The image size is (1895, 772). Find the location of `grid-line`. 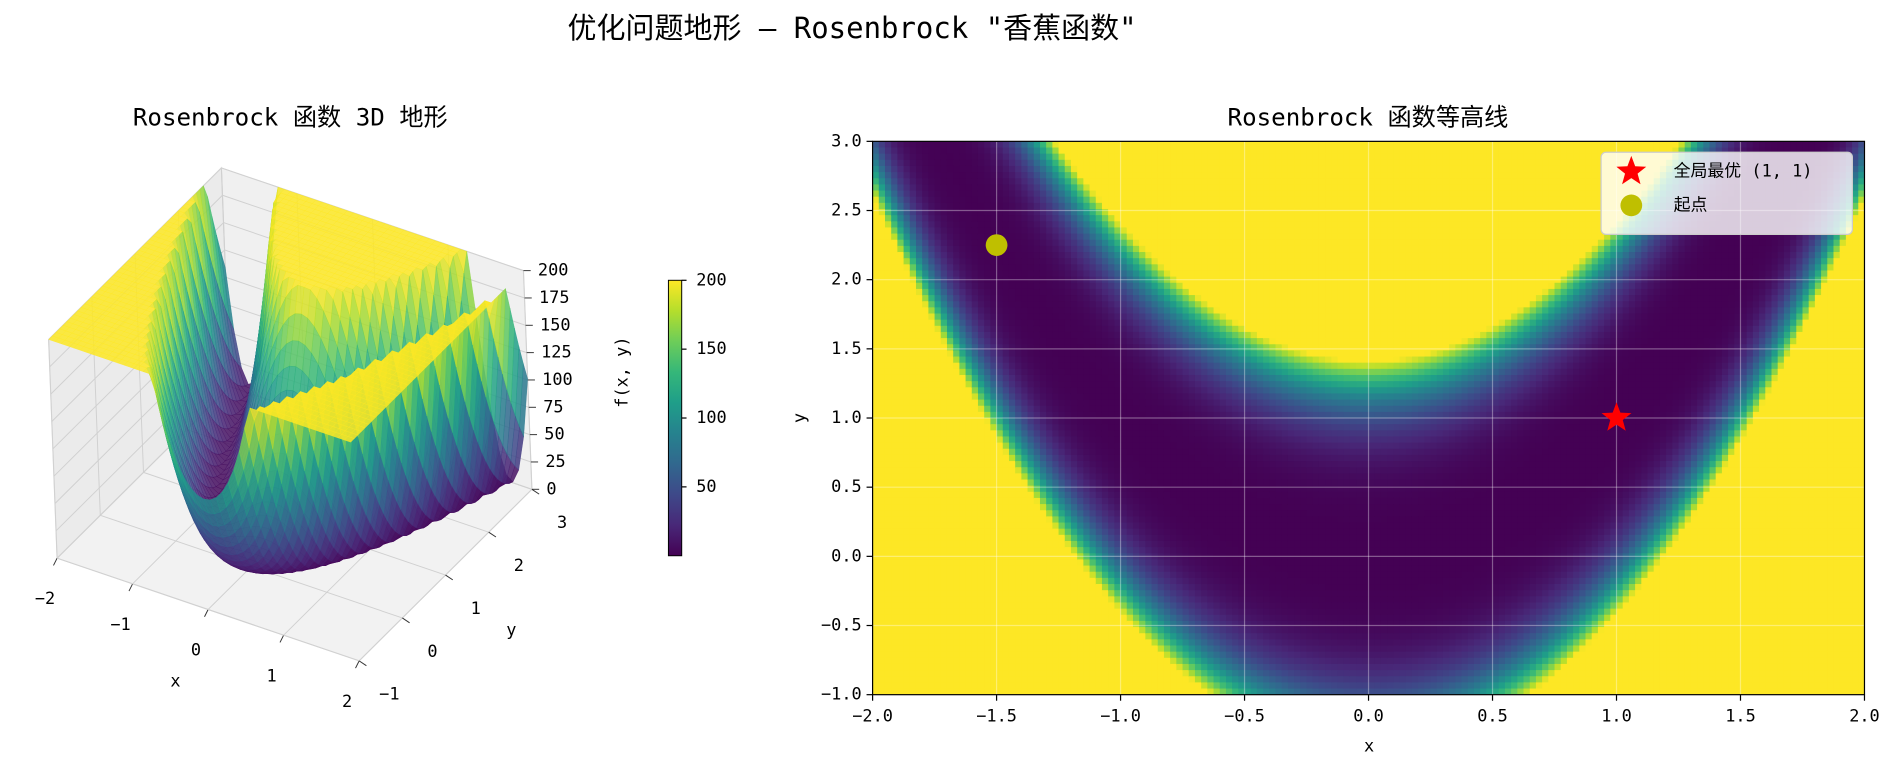

grid-line is located at coordinates (208, 609).